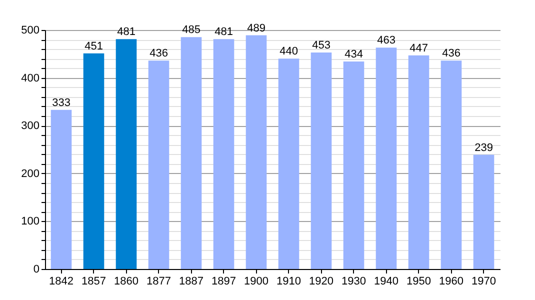  I want to click on x-tick-label: 1900, so click(256, 282).